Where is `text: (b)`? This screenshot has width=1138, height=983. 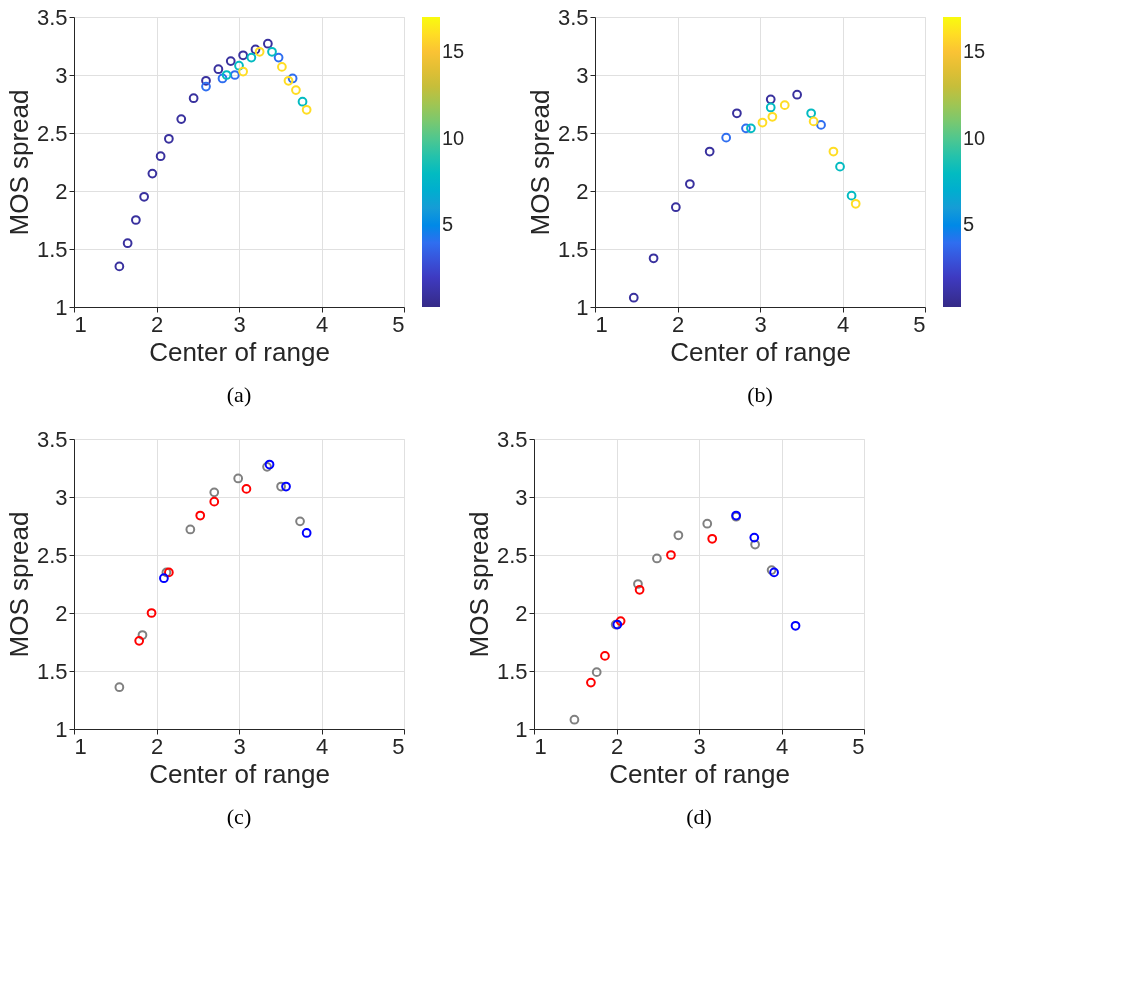
text: (b) is located at coordinates (760, 394).